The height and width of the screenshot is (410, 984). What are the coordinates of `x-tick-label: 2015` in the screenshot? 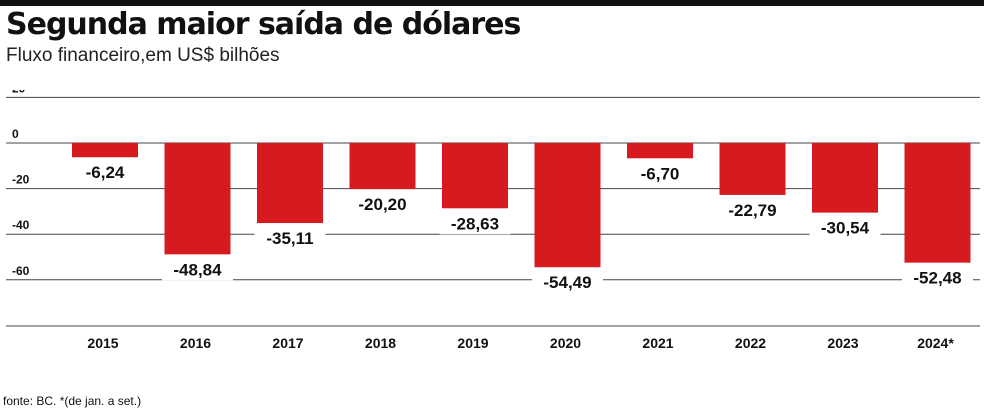 It's located at (102, 343).